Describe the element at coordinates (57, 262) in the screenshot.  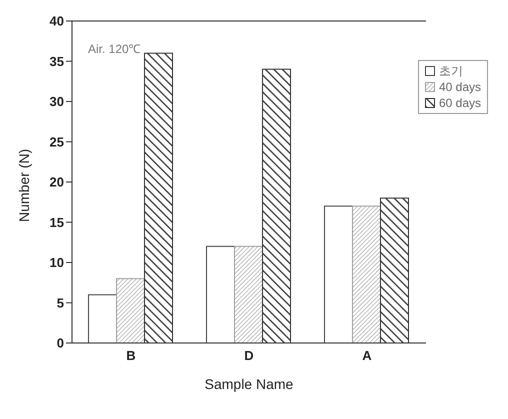
I see `y-tick-label: 10` at that location.